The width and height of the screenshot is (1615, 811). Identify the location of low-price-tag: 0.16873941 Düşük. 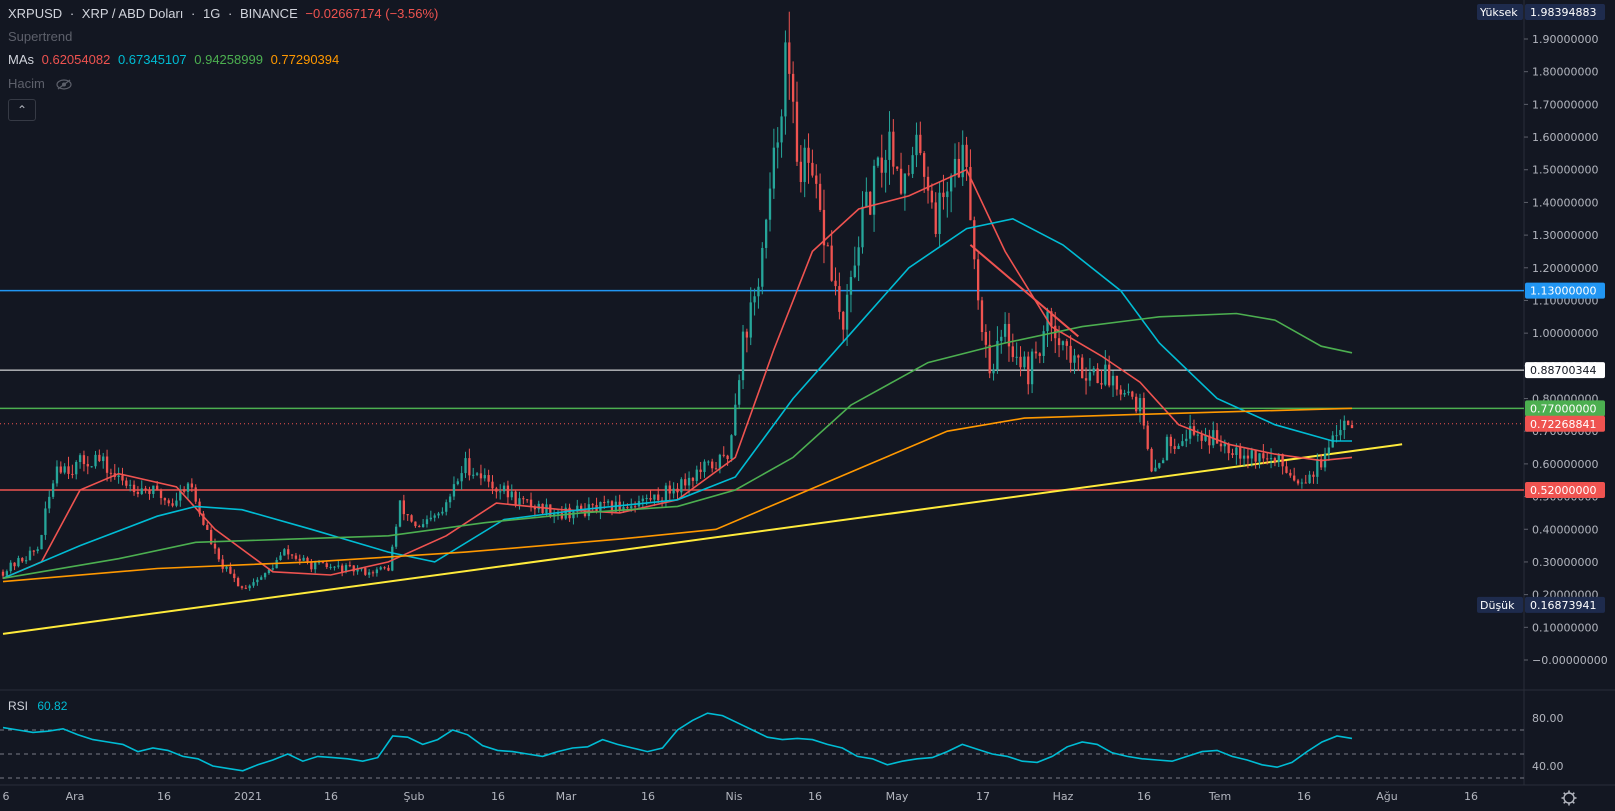
(1541, 604).